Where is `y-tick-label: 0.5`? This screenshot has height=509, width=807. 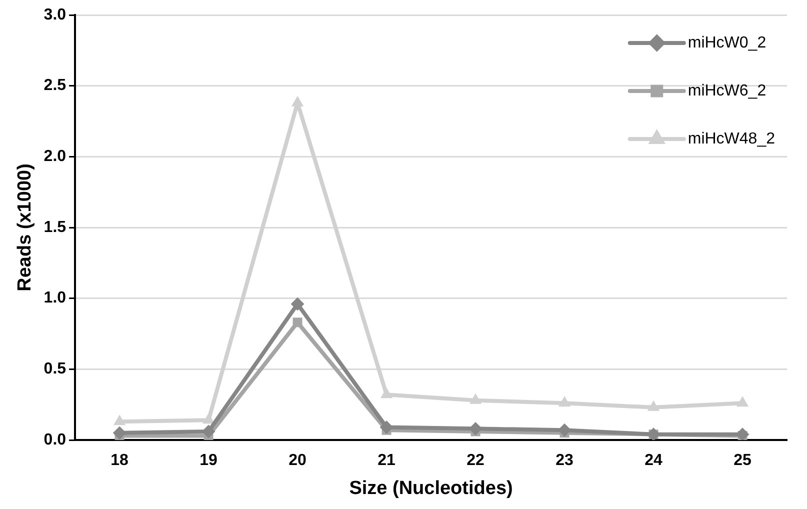 y-tick-label: 0.5 is located at coordinates (55, 369).